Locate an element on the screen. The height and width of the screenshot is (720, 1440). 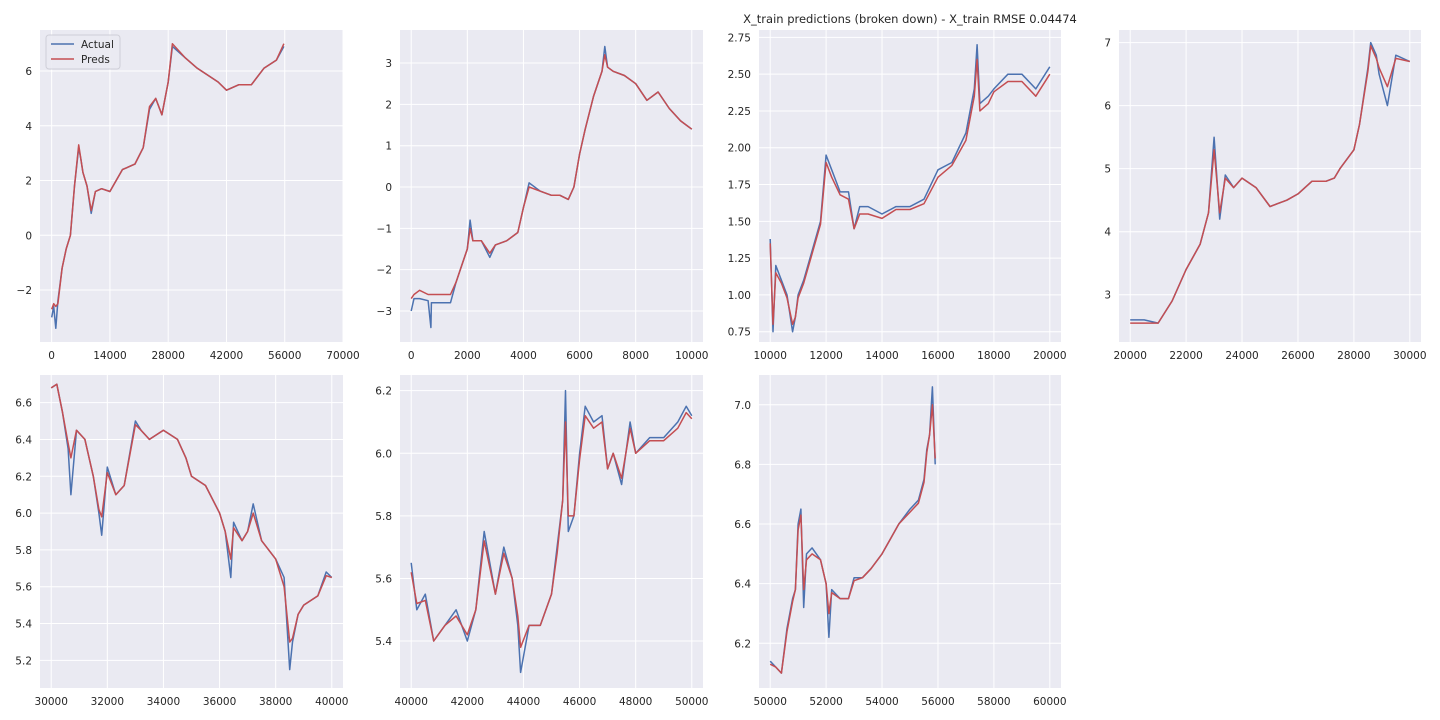
y-tick-label: 5.2 is located at coordinates (23, 661).